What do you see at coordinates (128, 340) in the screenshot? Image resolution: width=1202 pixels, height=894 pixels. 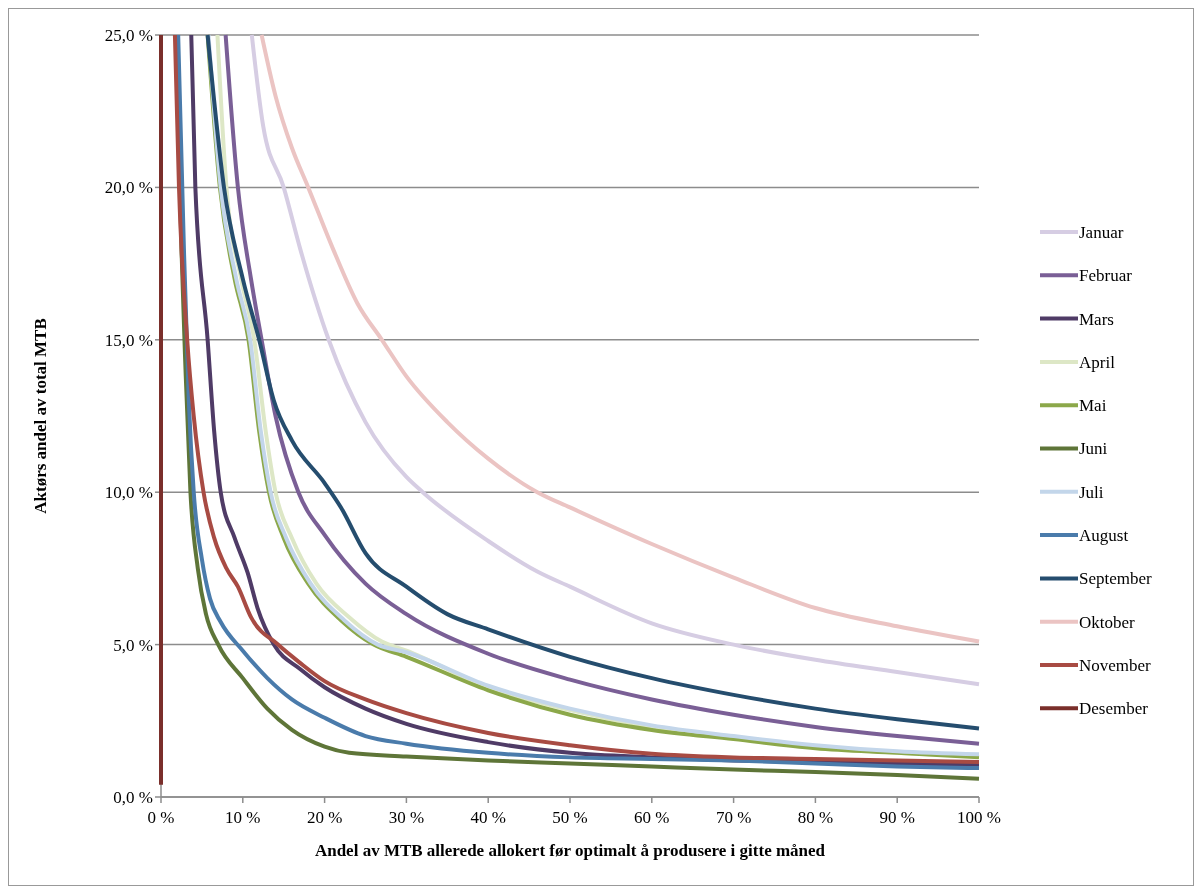 I see `y-tick-label: 15,0 %` at bounding box center [128, 340].